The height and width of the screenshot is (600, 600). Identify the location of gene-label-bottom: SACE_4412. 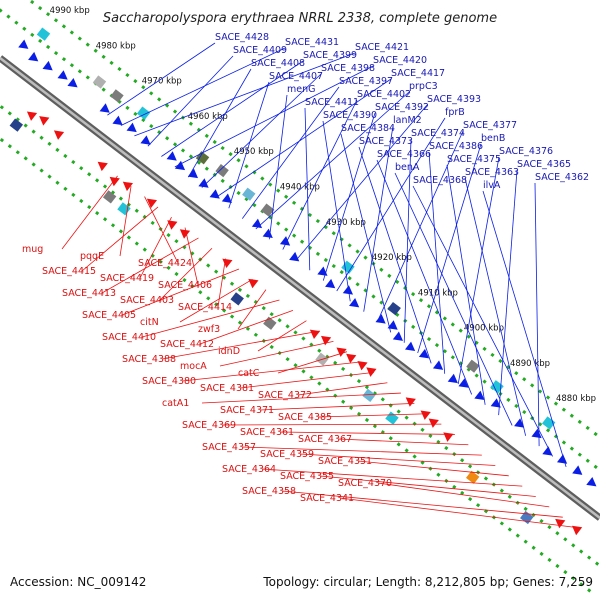
(187, 344).